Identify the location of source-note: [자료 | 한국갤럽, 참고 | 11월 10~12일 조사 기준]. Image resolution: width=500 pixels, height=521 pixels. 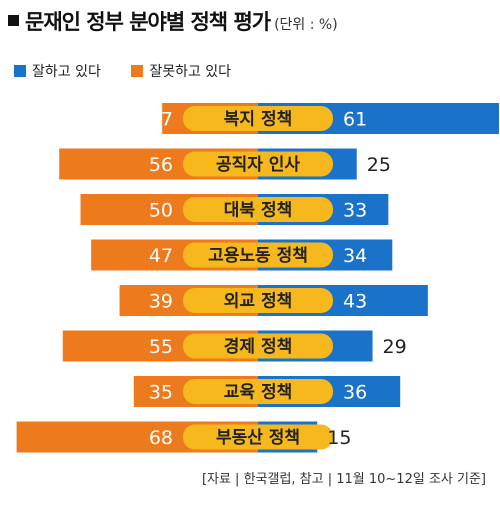
(343, 479).